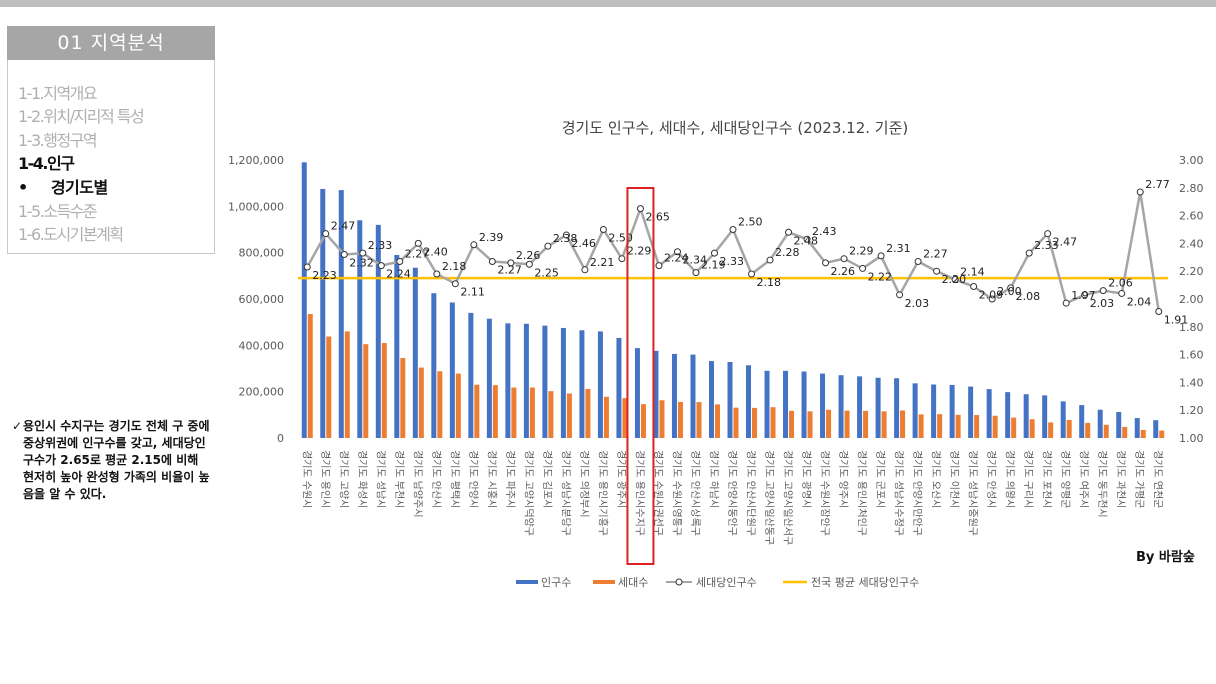 Image resolution: width=1216 pixels, height=684 pixels. I want to click on nav-item-location: 1-2.위치/지리적 특성, so click(81, 116).